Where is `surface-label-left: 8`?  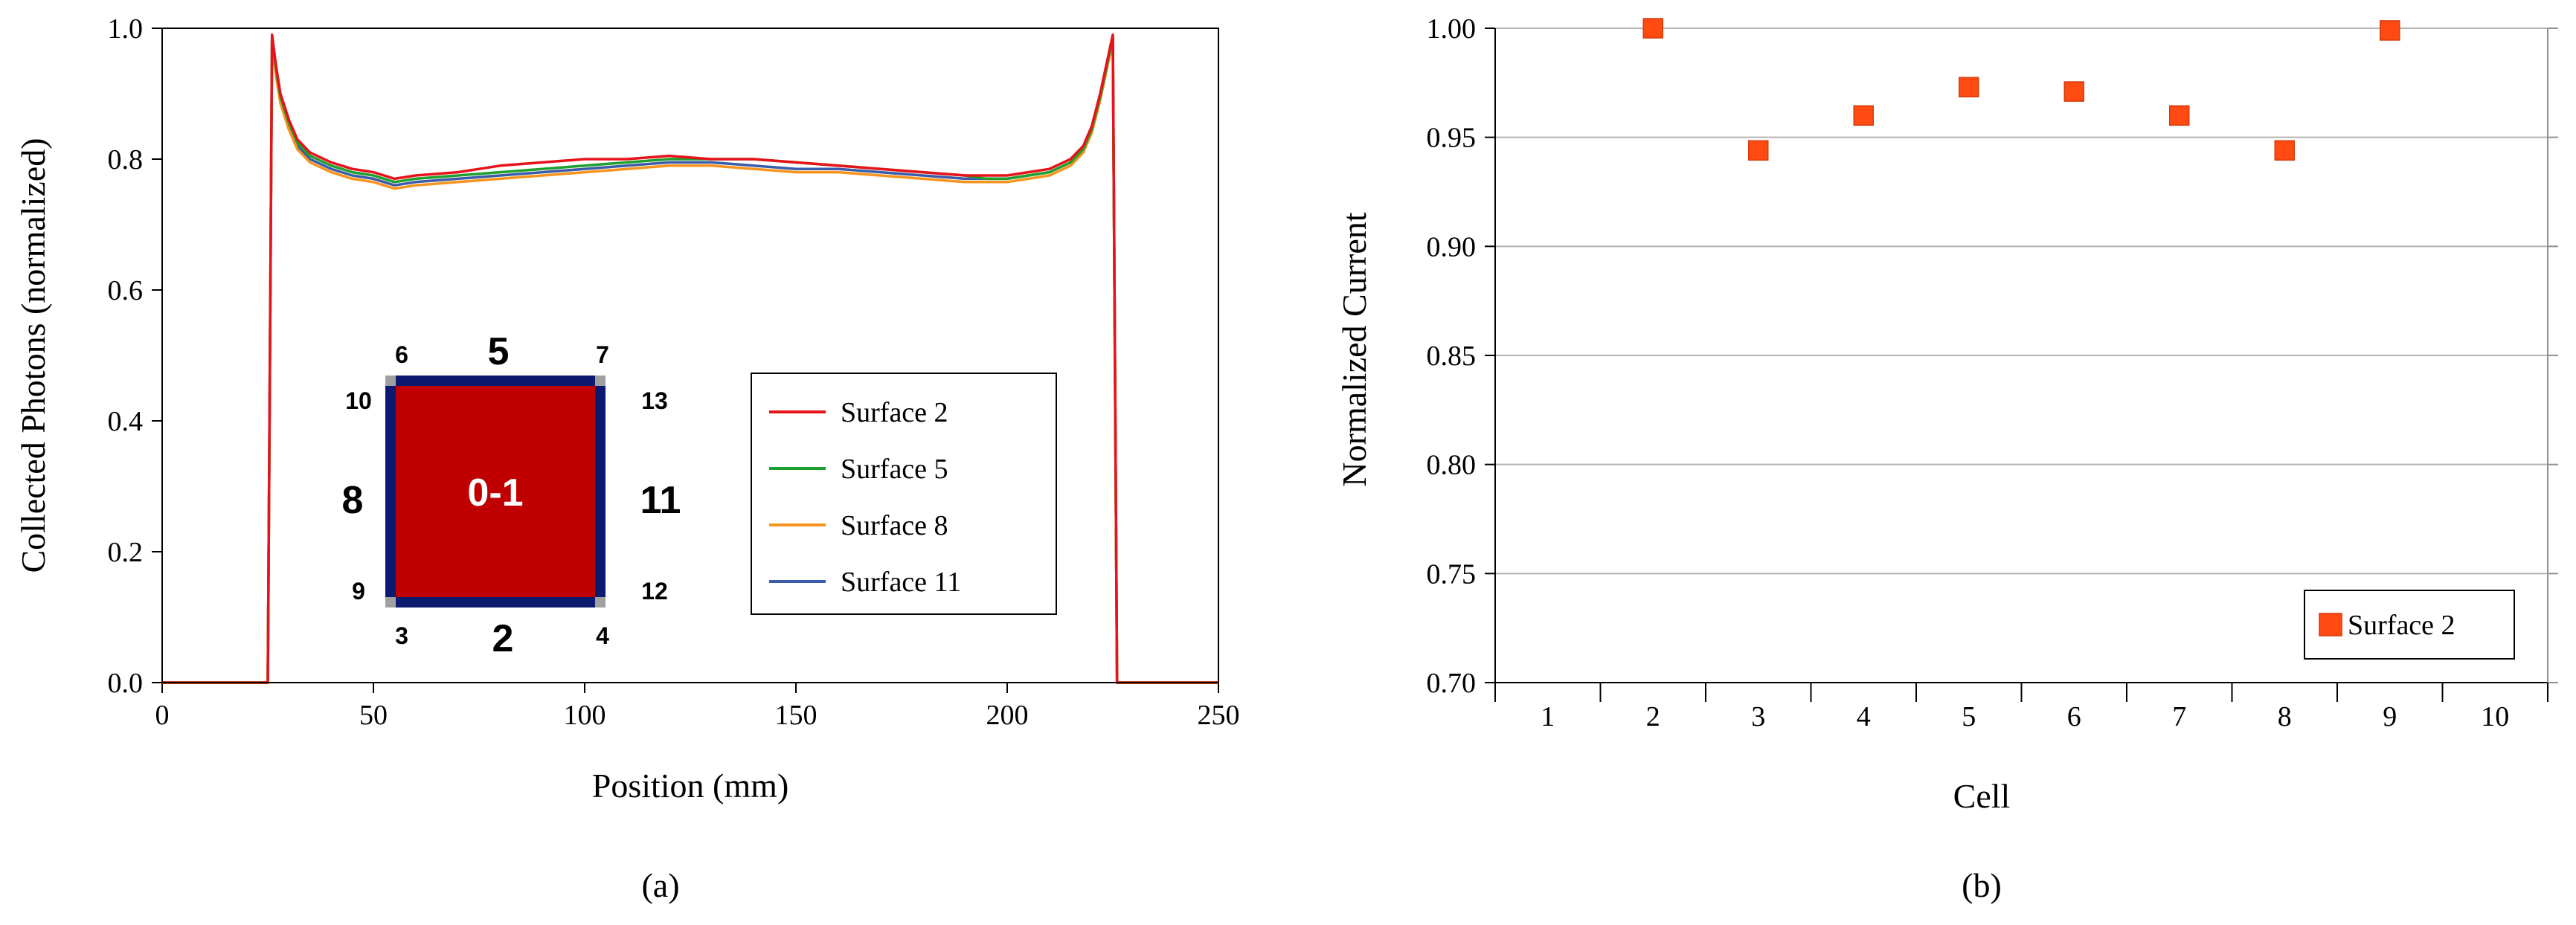
surface-label-left: 8 is located at coordinates (353, 500).